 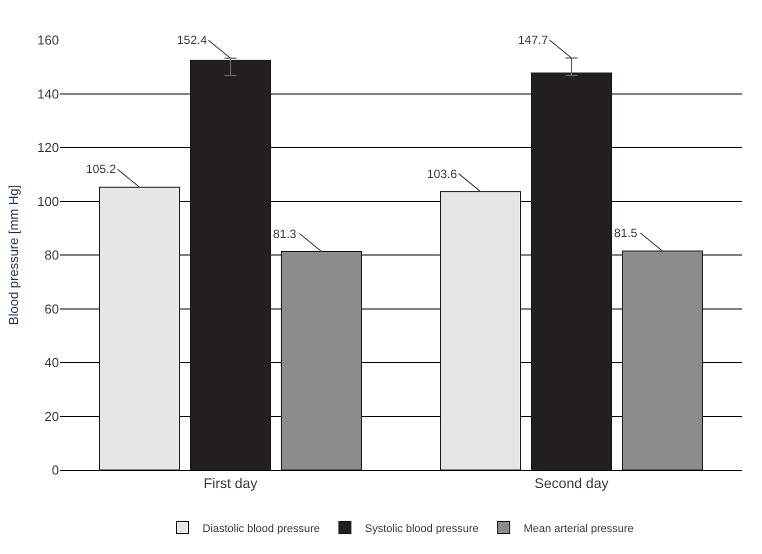 I want to click on data-label: 152.4, so click(x=192, y=40).